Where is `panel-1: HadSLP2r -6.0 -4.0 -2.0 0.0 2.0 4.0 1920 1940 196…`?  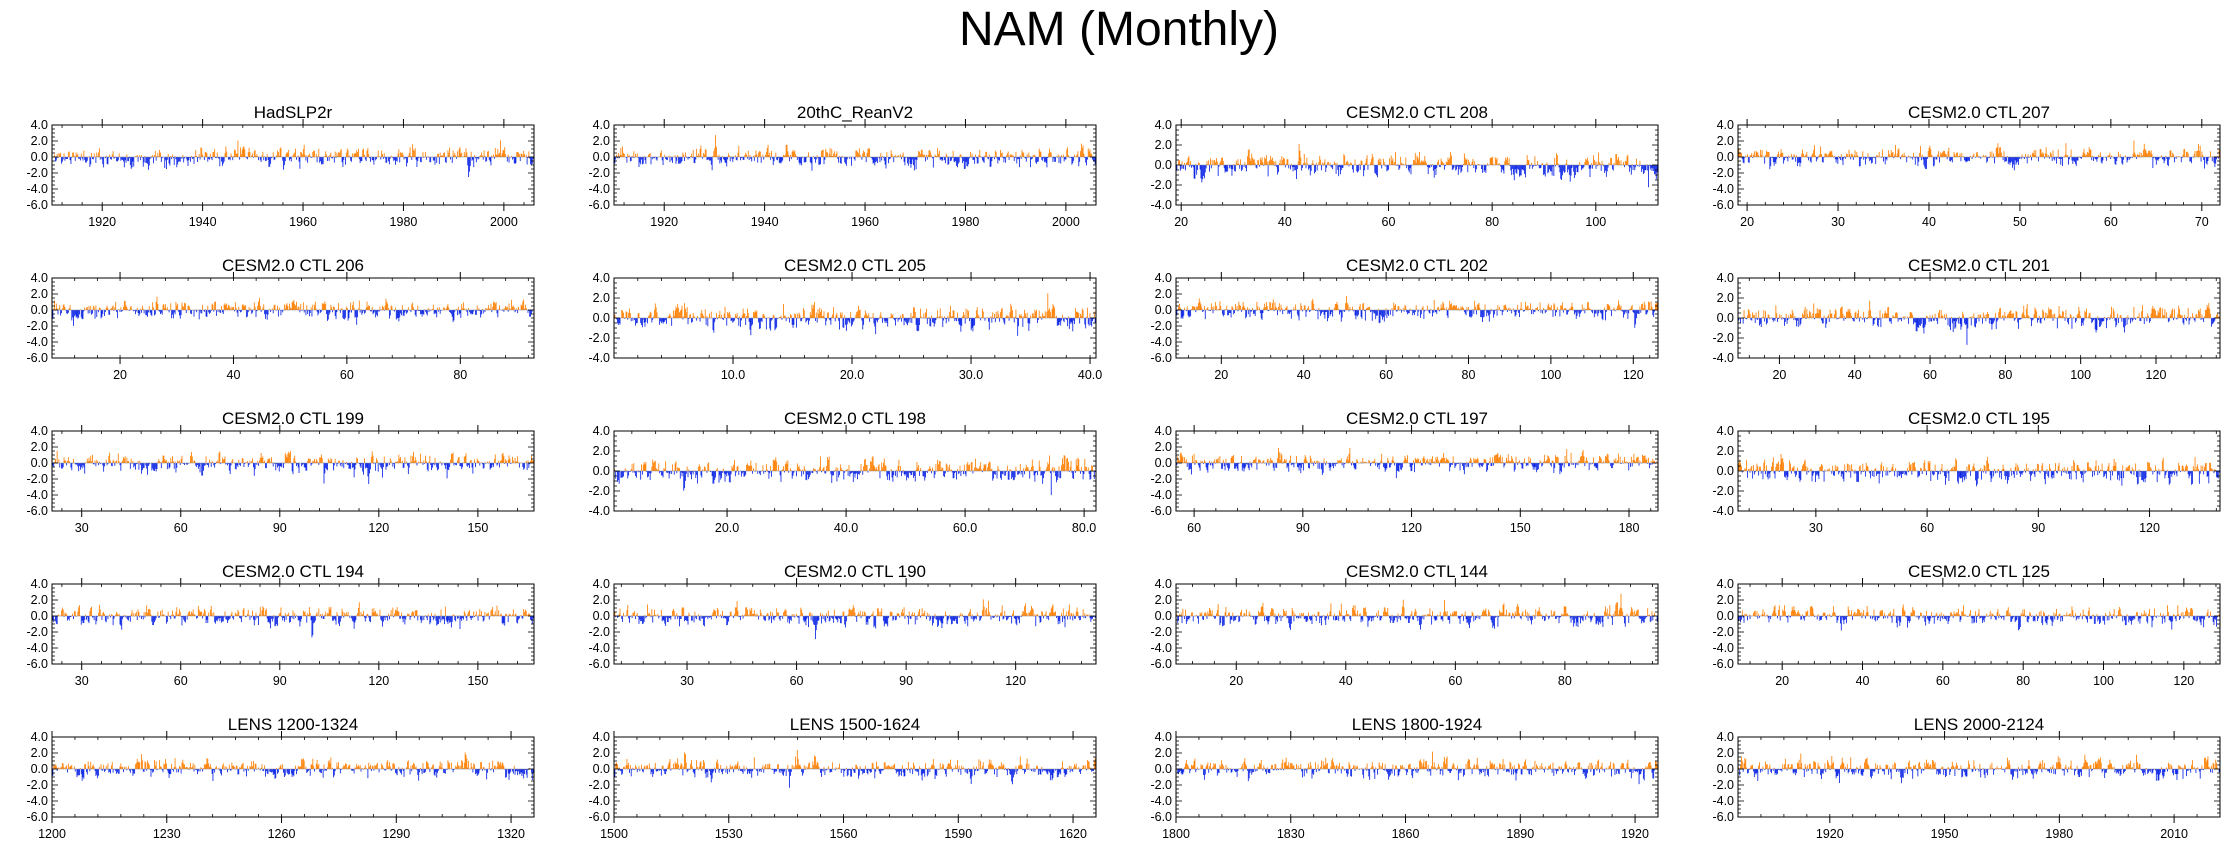
panel-1: HadSLP2r -6.0 -4.0 -2.0 0.0 2.0 4.0 1920 1940 196… is located at coordinates (280, 166).